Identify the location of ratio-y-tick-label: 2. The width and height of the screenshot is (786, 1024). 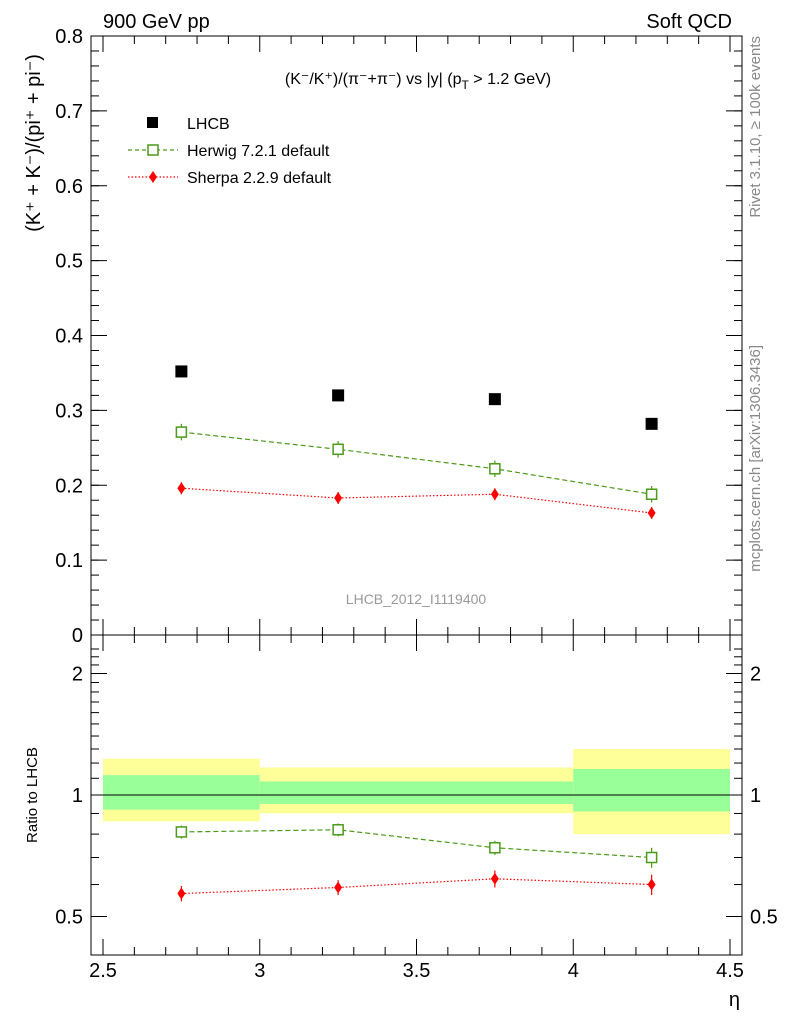
(77, 675).